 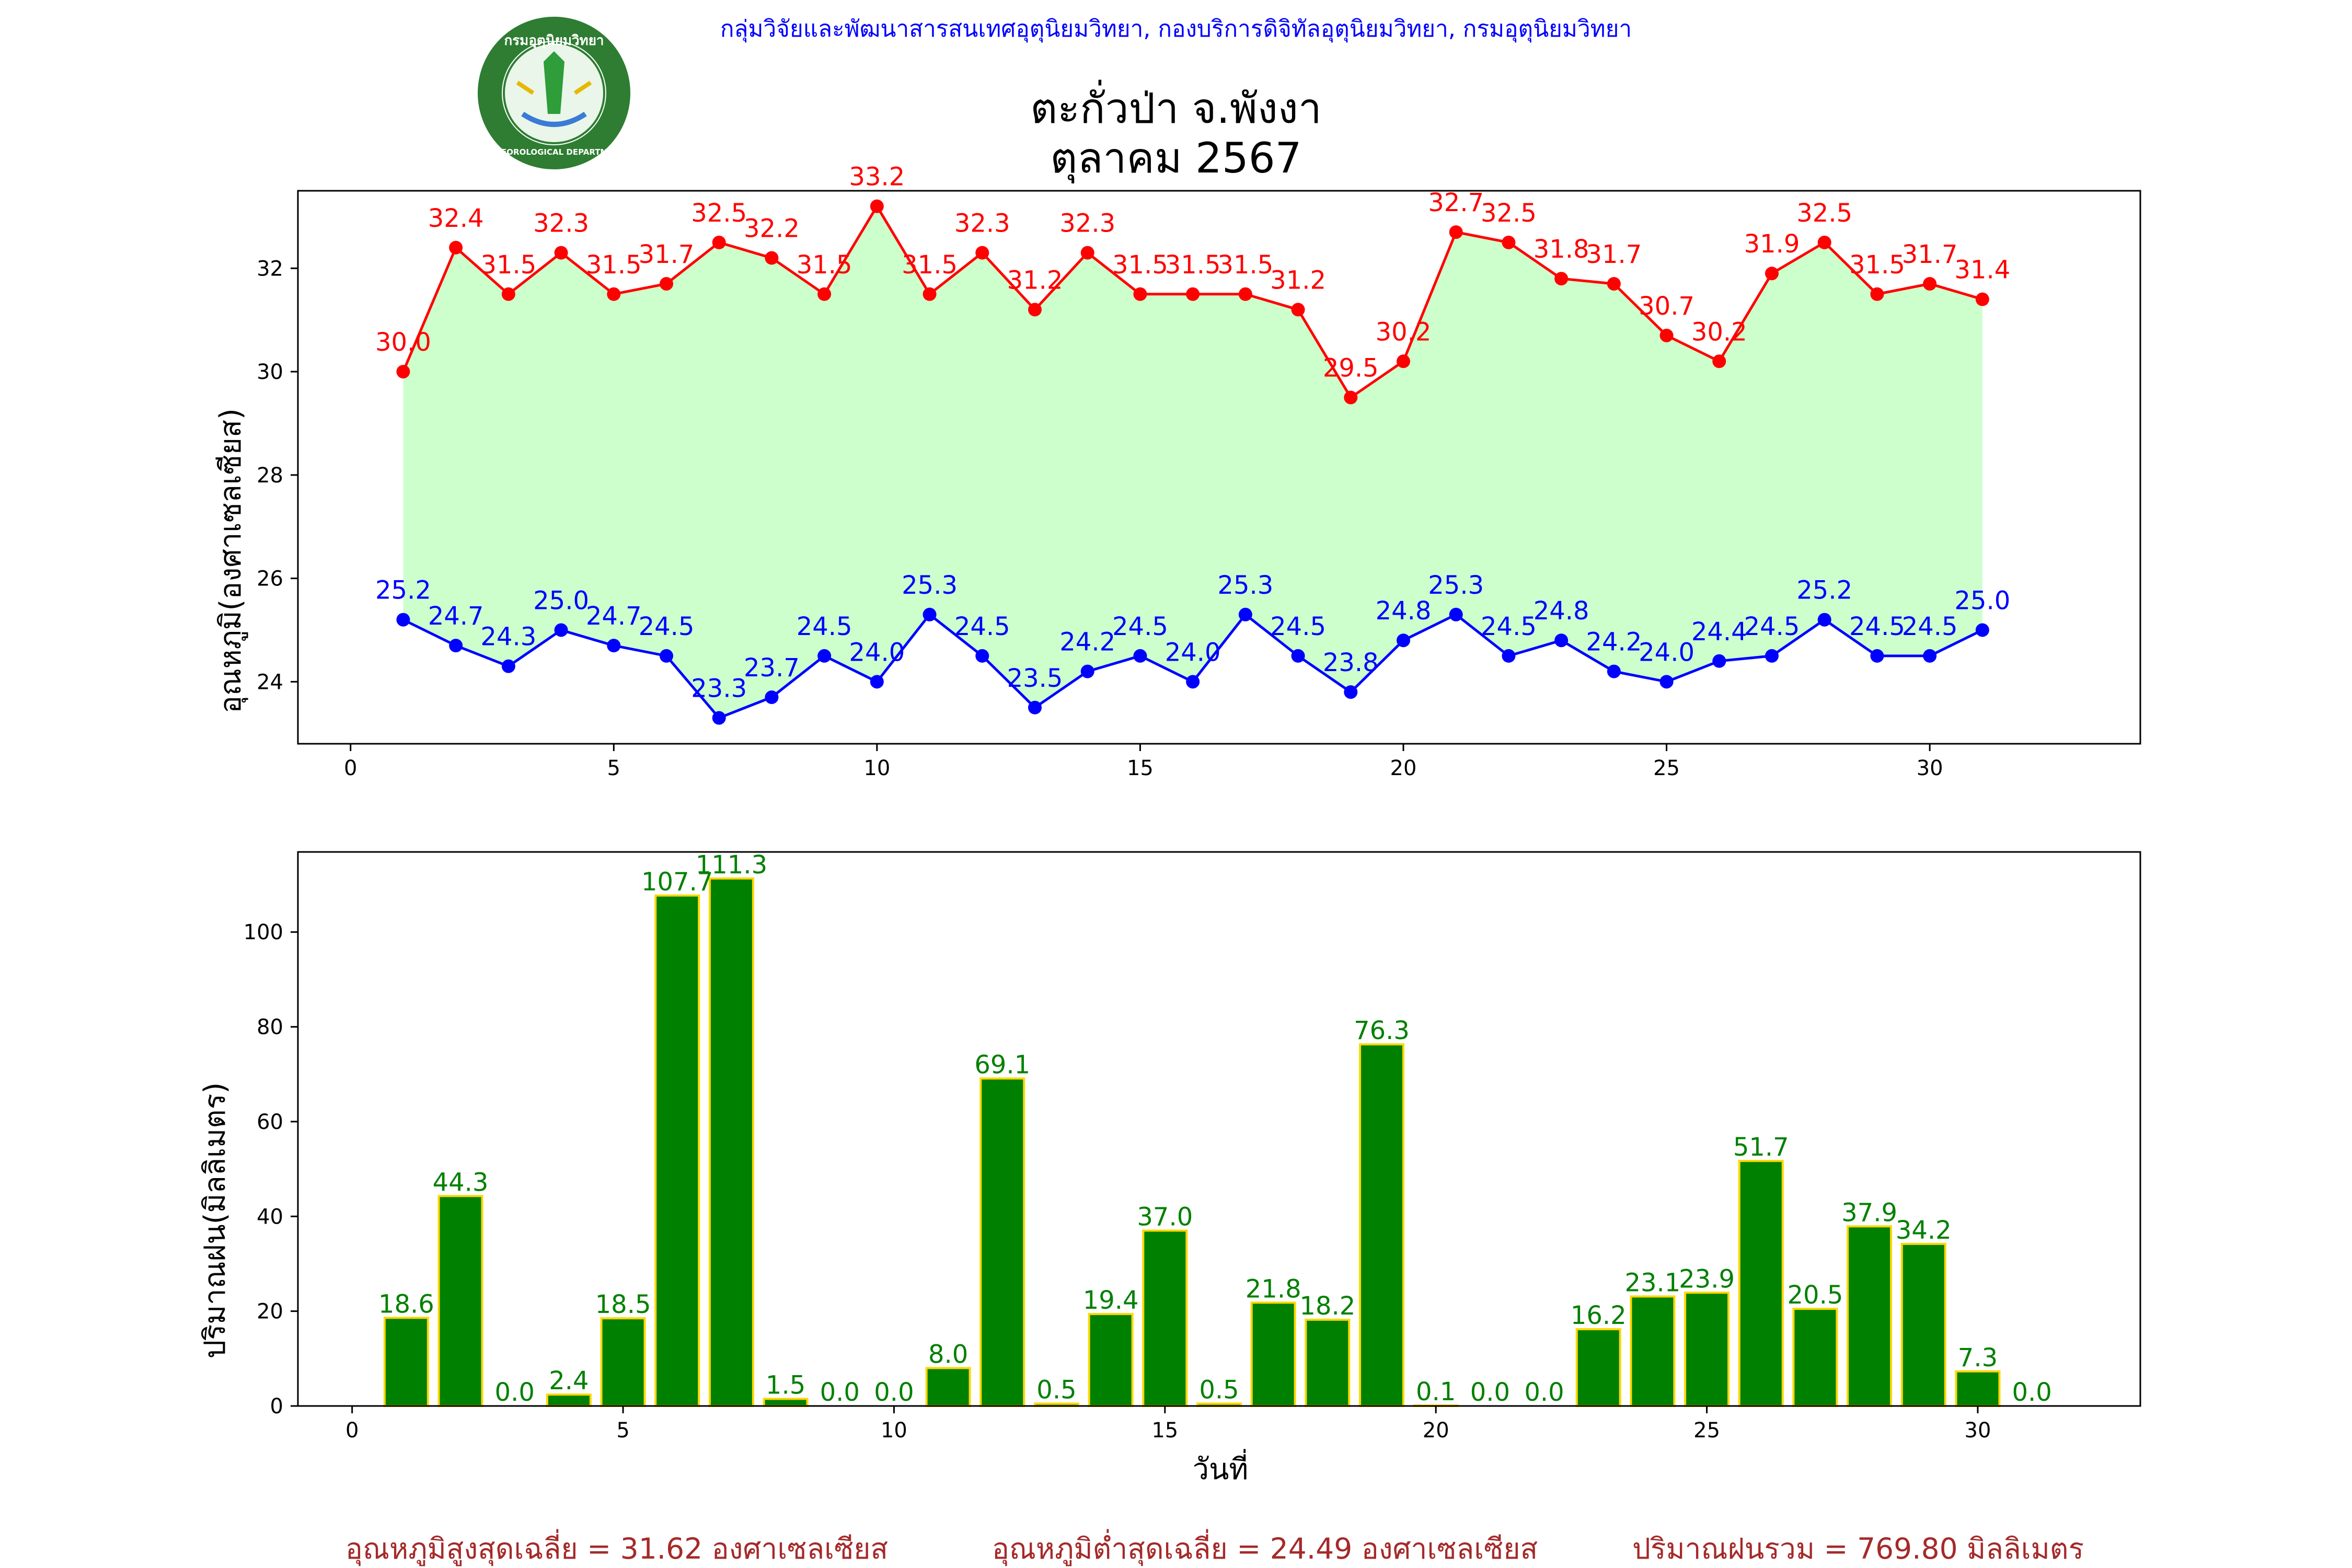 I want to click on min-temp-label: 25.3, so click(x=930, y=585).